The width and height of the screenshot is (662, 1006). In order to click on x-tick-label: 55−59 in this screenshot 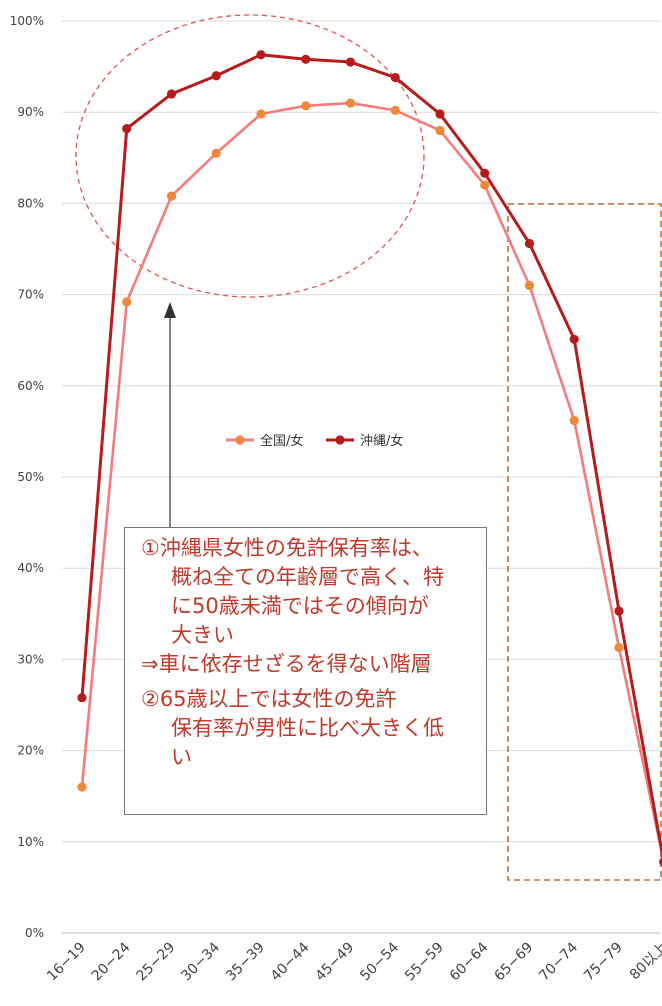, I will do `click(424, 962)`.